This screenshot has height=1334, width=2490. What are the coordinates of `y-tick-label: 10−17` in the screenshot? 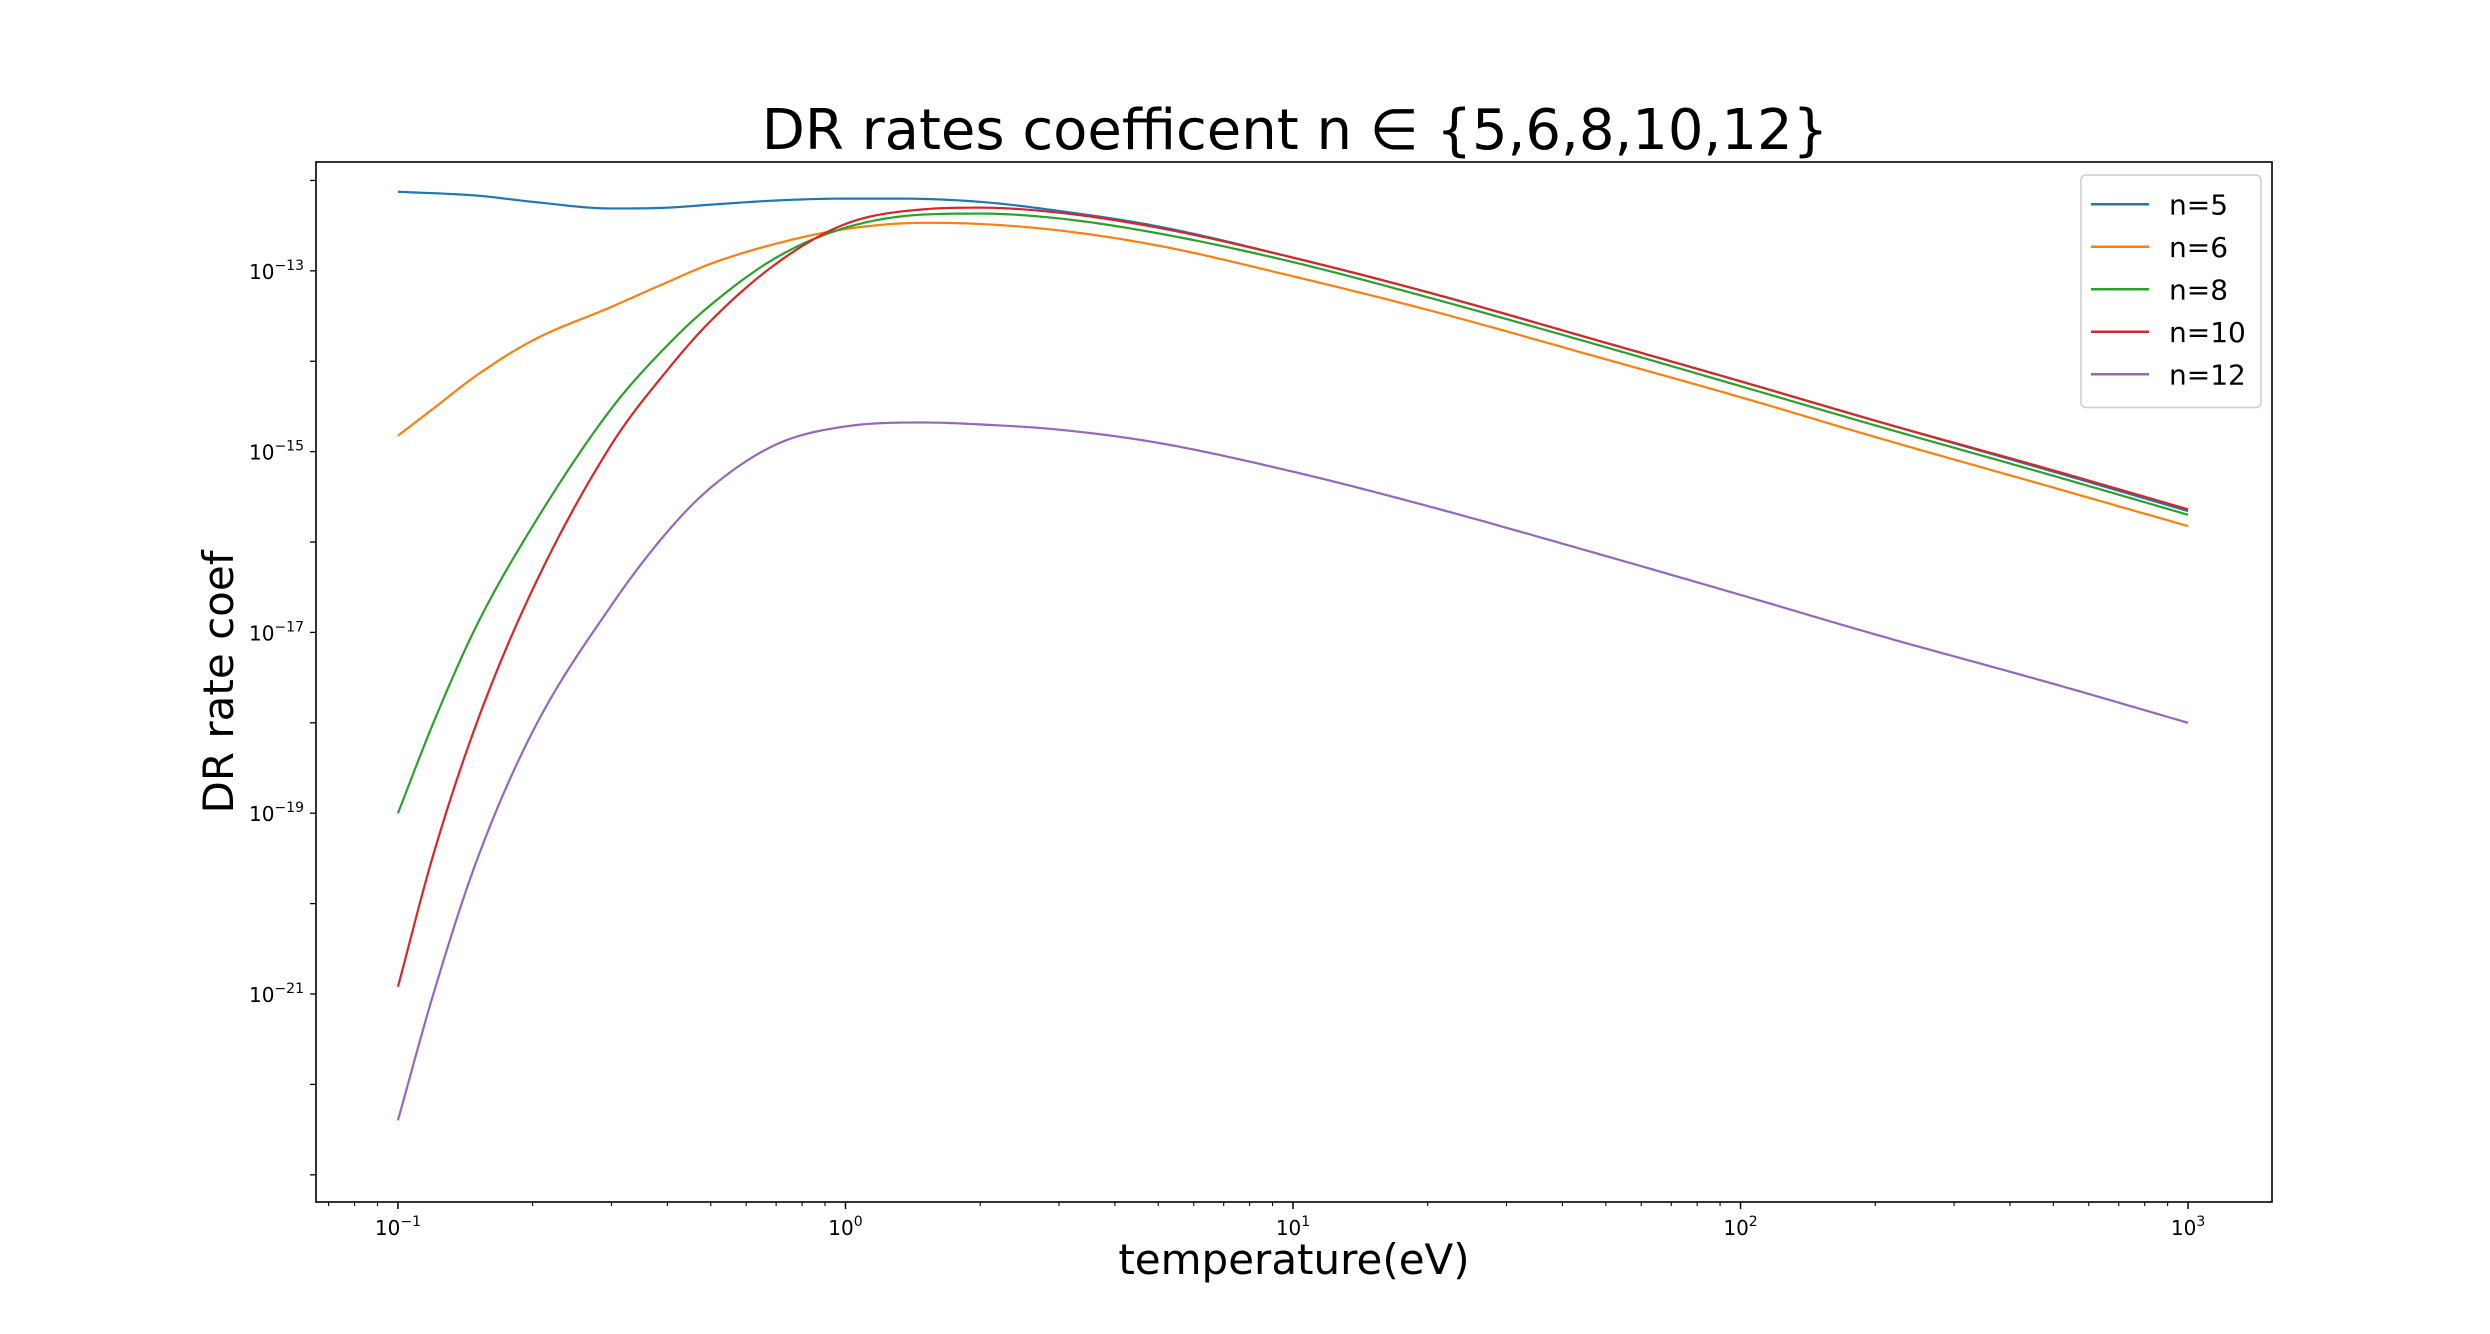 It's located at (276, 632).